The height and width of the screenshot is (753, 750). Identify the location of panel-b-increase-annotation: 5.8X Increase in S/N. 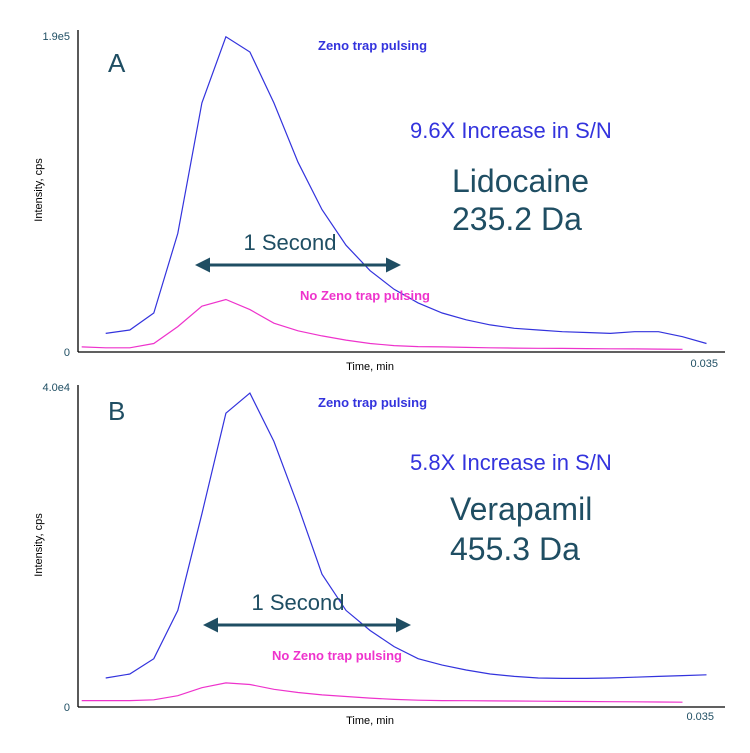
(511, 462).